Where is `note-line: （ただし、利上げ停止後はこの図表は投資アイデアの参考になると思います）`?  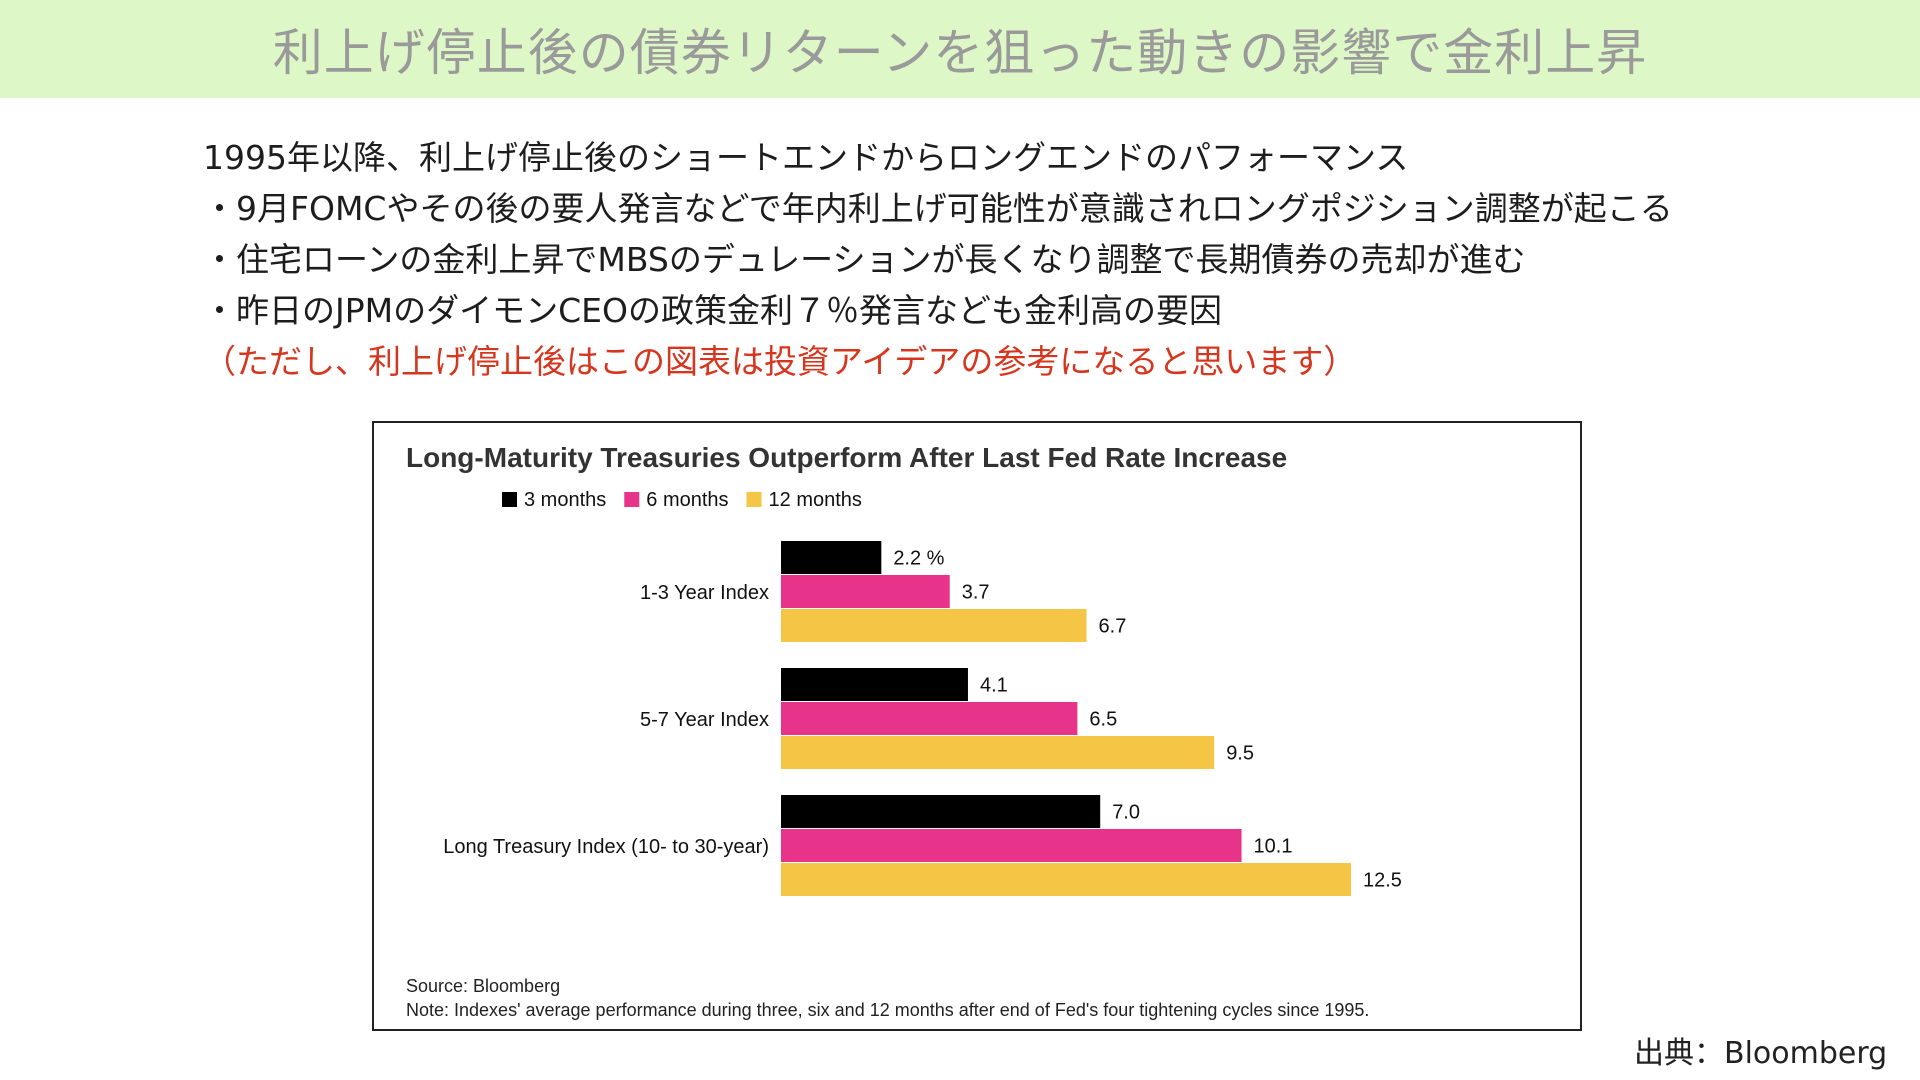
note-line: （ただし、利上げ停止後はこの図表は投資アイデアの参考になると思います） is located at coordinates (780, 361).